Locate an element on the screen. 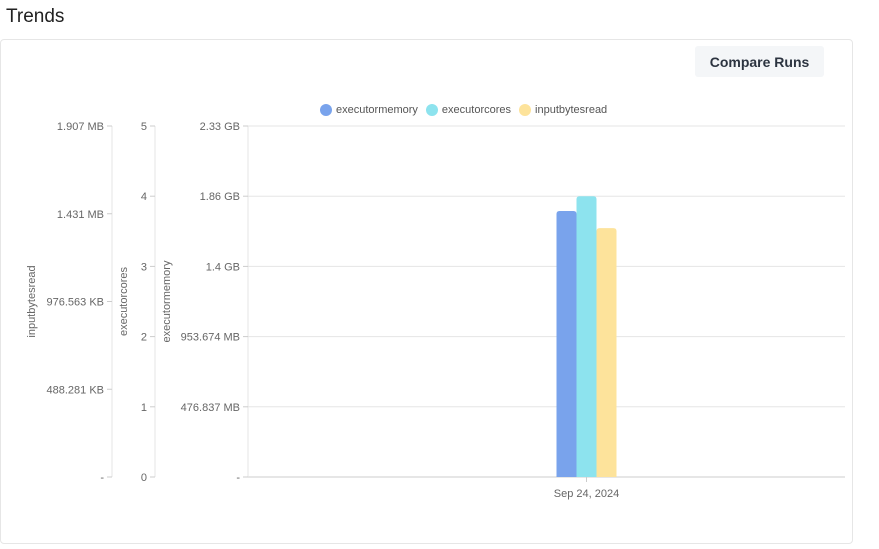 The height and width of the screenshot is (549, 879). y-tick-label: 3 is located at coordinates (144, 267).